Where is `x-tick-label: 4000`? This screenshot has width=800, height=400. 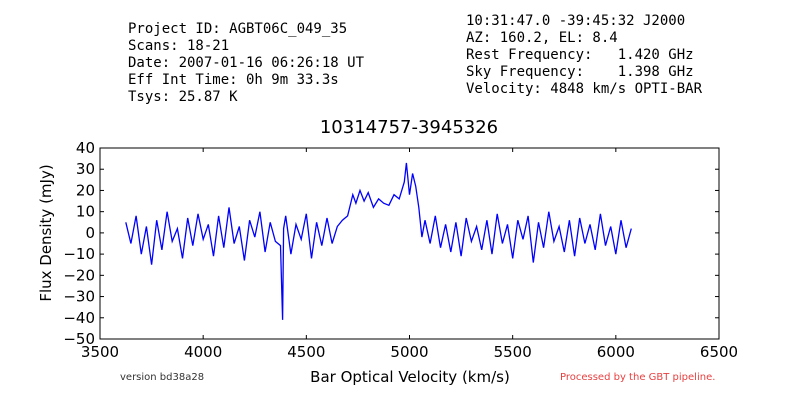
x-tick-label: 4000 is located at coordinates (203, 352).